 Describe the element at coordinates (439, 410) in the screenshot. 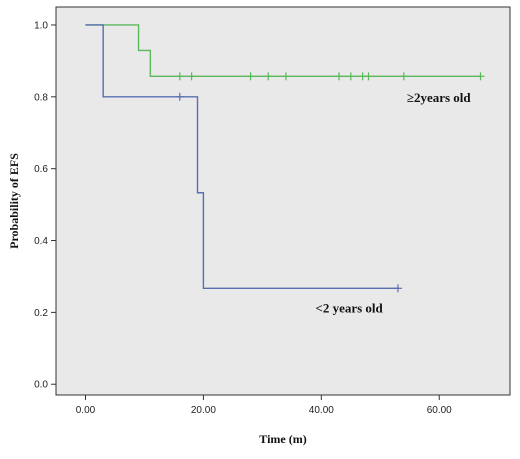

I see `x-tick-label: 60.00` at that location.